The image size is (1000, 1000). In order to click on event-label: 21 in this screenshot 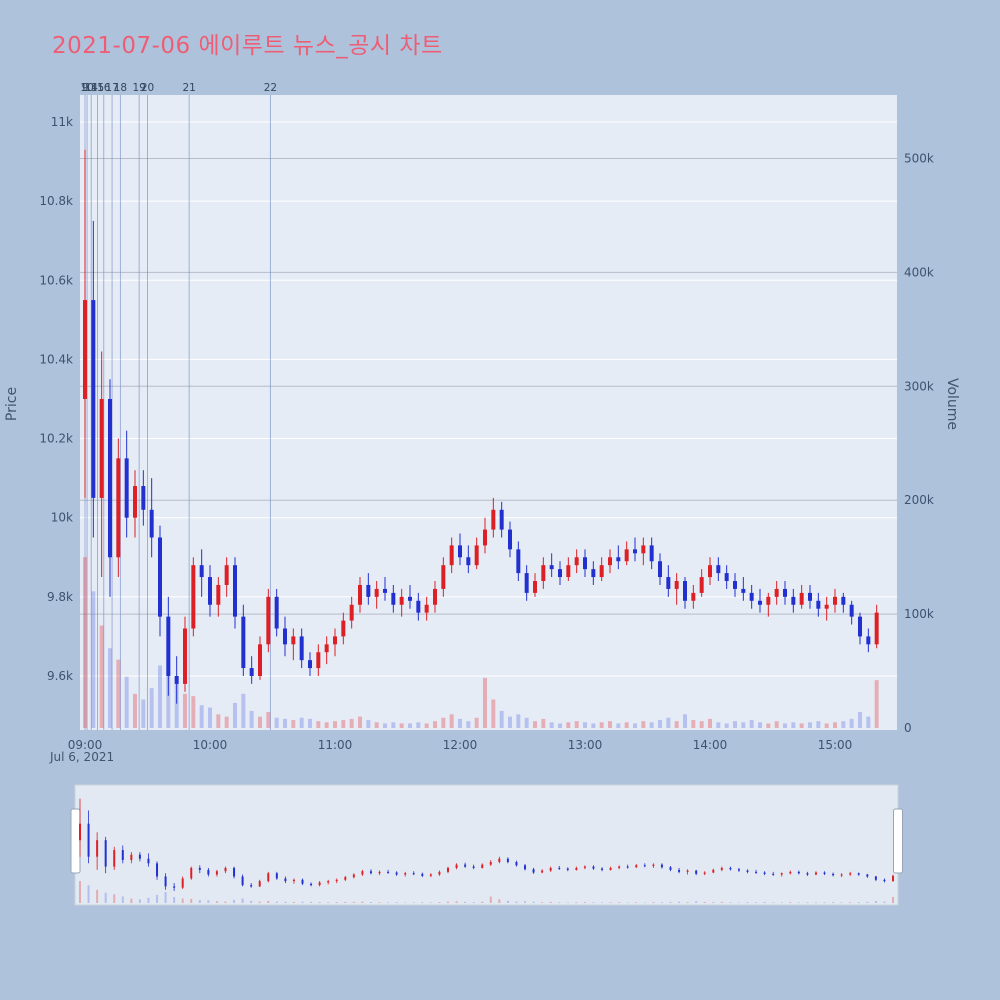, I will do `click(188, 88)`.